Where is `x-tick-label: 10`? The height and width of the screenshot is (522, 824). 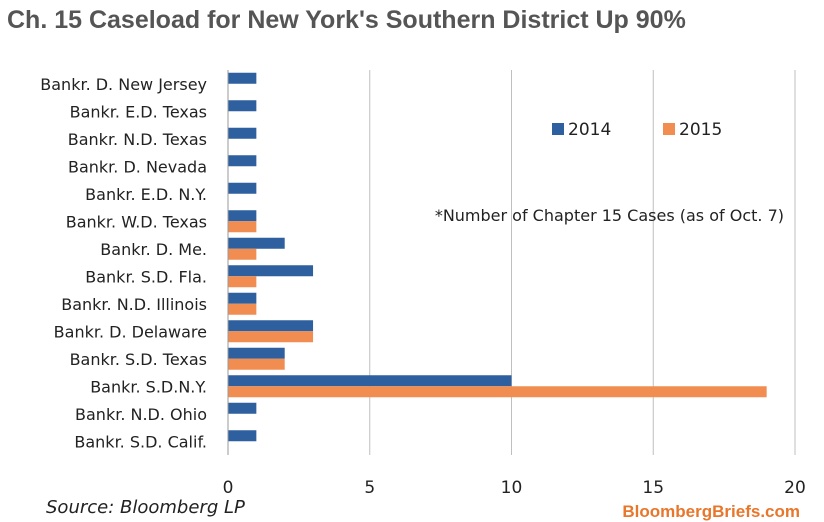
x-tick-label: 10 is located at coordinates (512, 488).